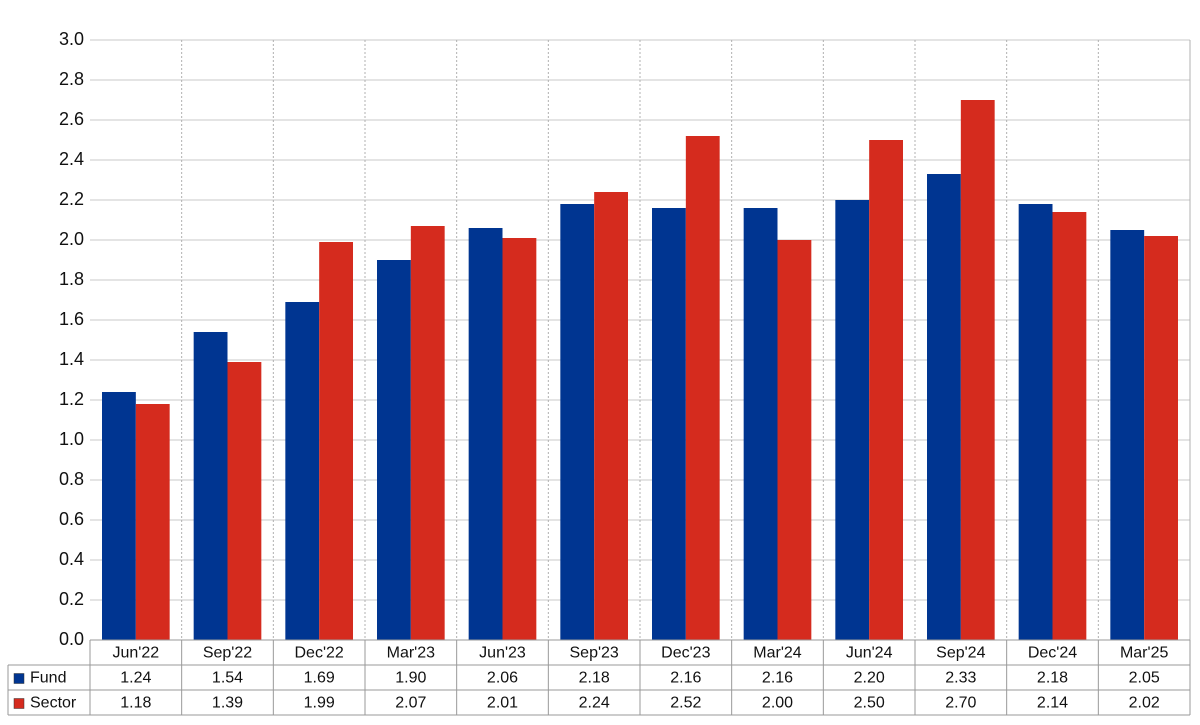  I want to click on x-tick-label: Jun'23, so click(502, 653).